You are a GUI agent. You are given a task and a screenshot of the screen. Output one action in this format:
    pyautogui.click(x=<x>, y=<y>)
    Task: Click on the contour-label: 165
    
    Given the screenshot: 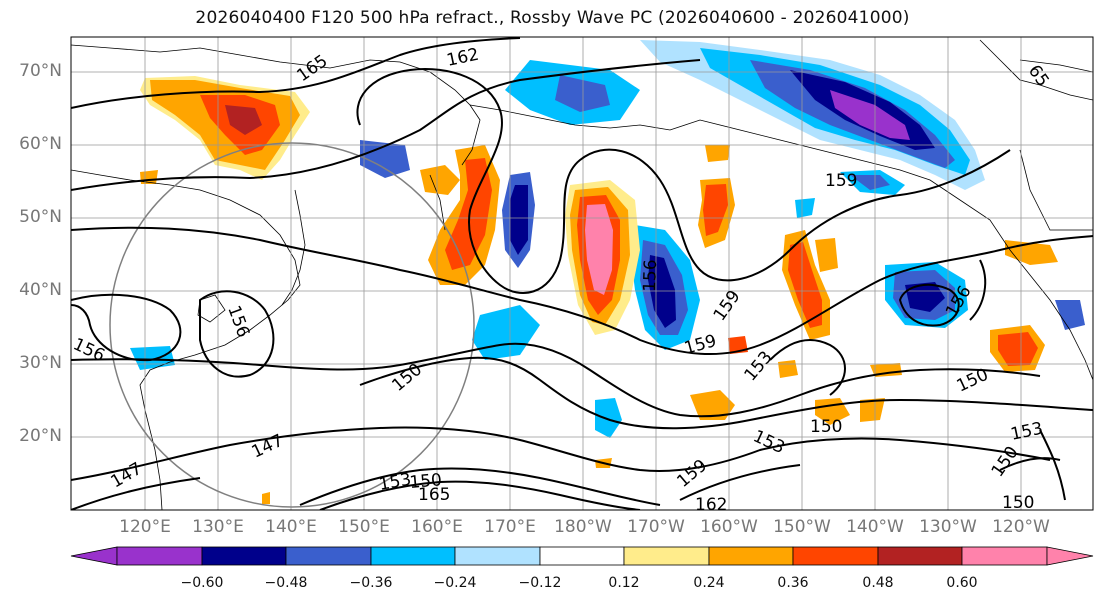 What is the action you would take?
    pyautogui.click(x=434, y=495)
    